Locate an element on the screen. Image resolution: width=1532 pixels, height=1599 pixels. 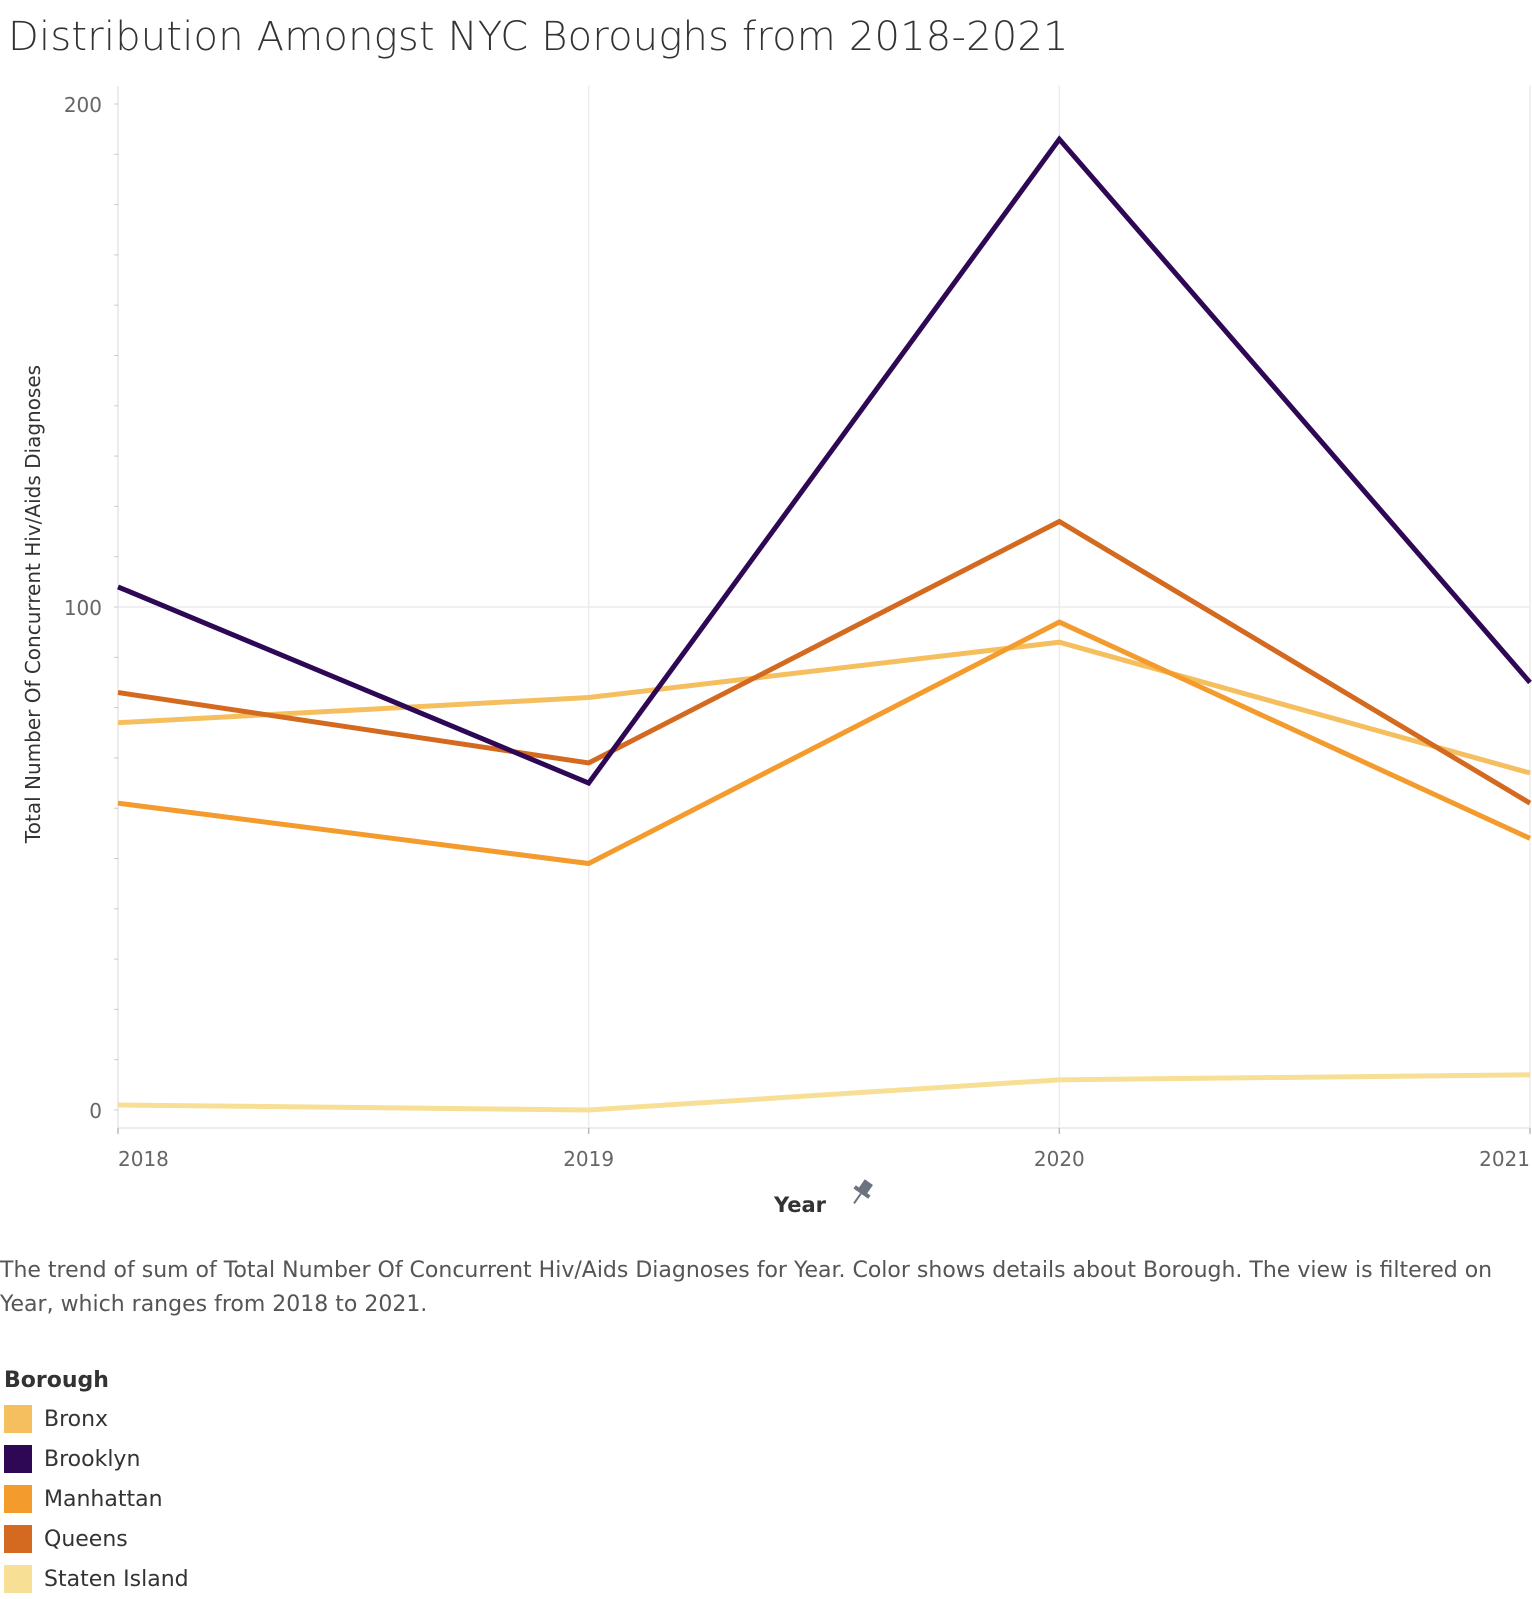
y-tick-label: 0 is located at coordinates (95, 1111).